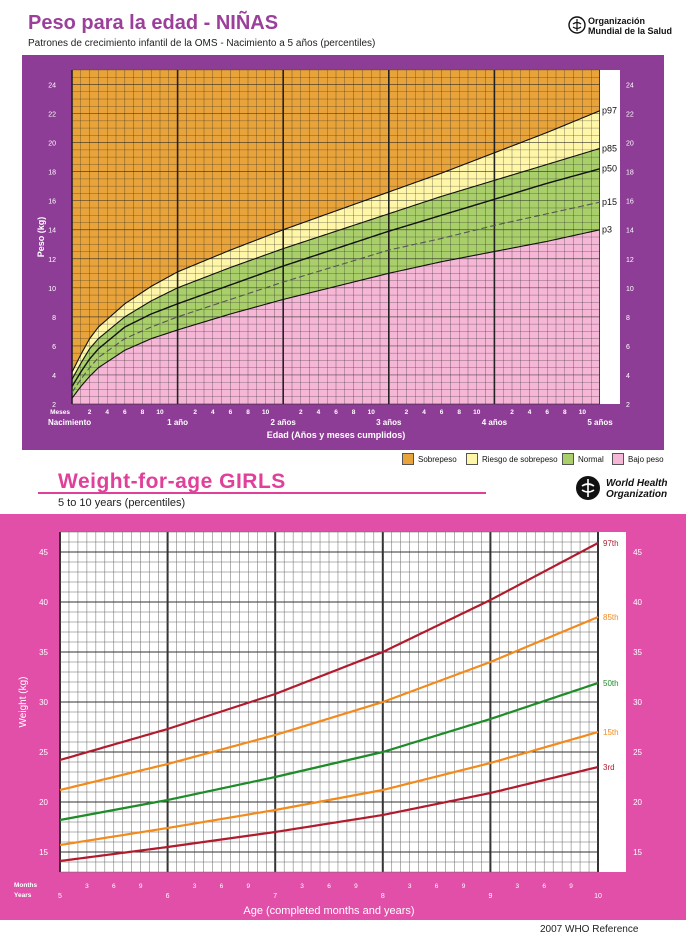 The image size is (686, 944). What do you see at coordinates (43, 702) in the screenshot?
I see `y-tick-left-30: 30` at bounding box center [43, 702].